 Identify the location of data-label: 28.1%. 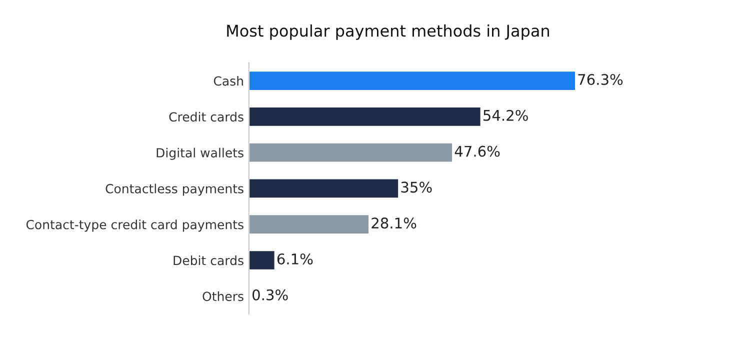
(394, 223).